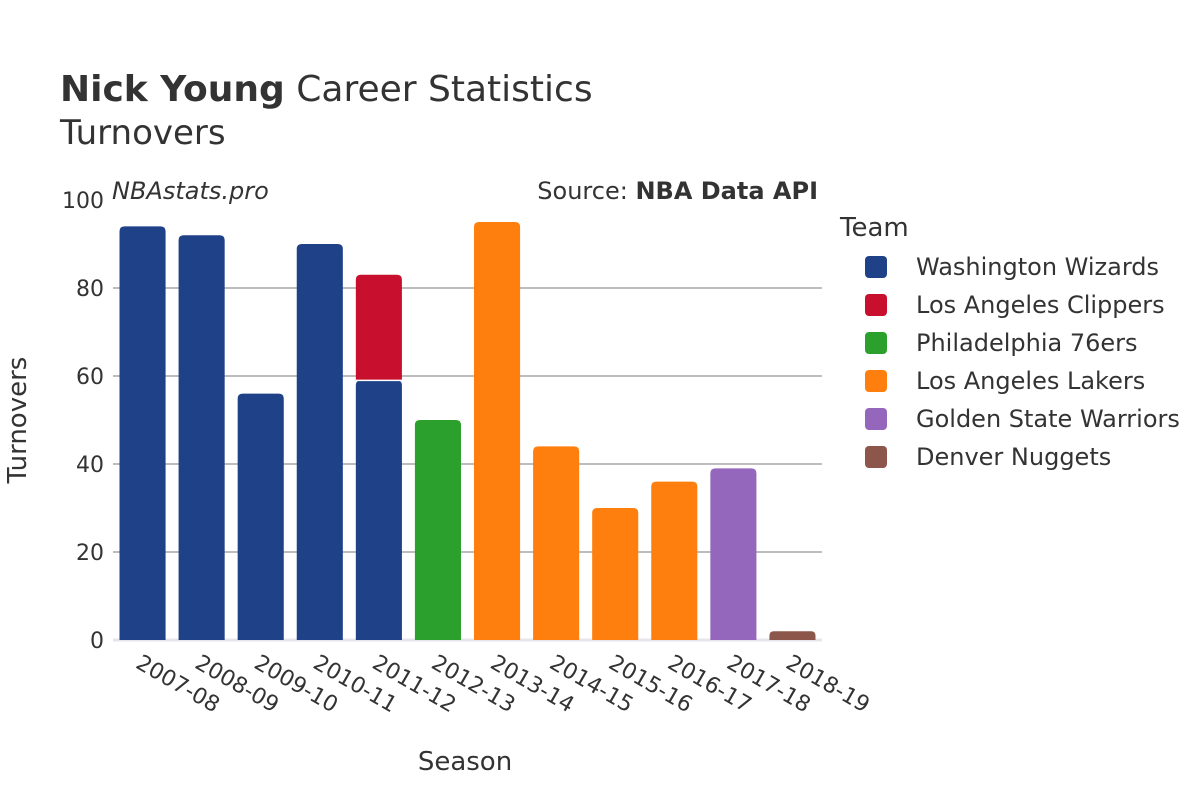 Image resolution: width=1200 pixels, height=800 pixels. Describe the element at coordinates (83, 201) in the screenshot. I see `y-tick-label: 100` at that location.